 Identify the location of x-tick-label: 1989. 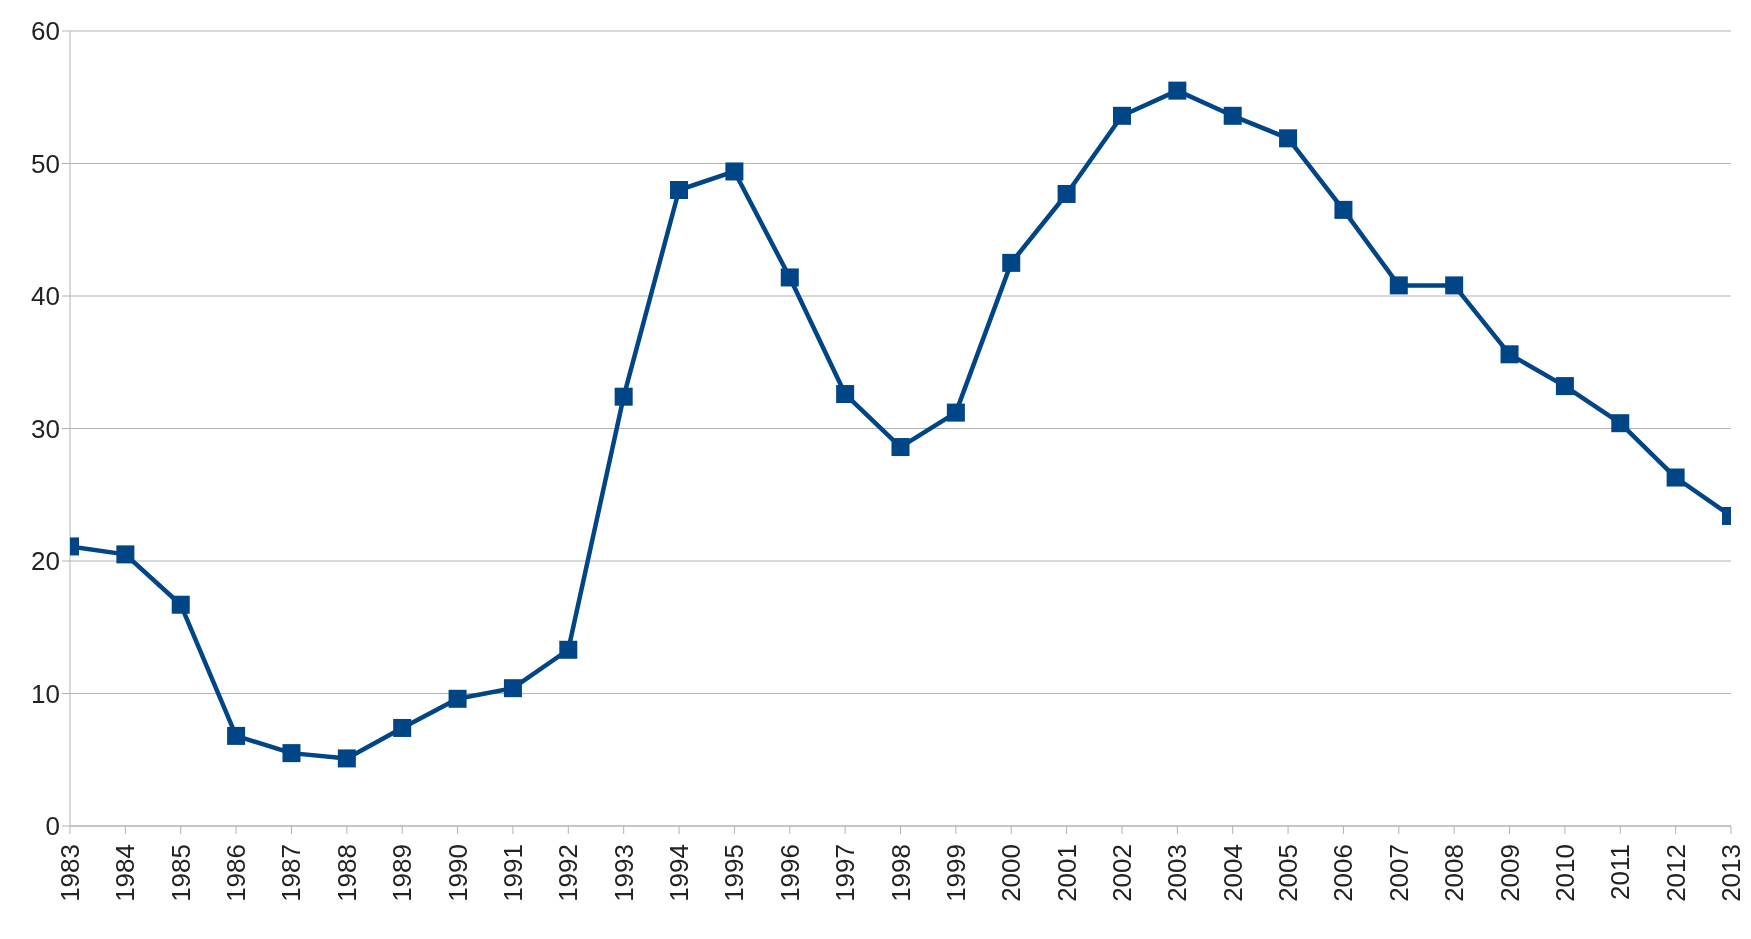
(402, 873).